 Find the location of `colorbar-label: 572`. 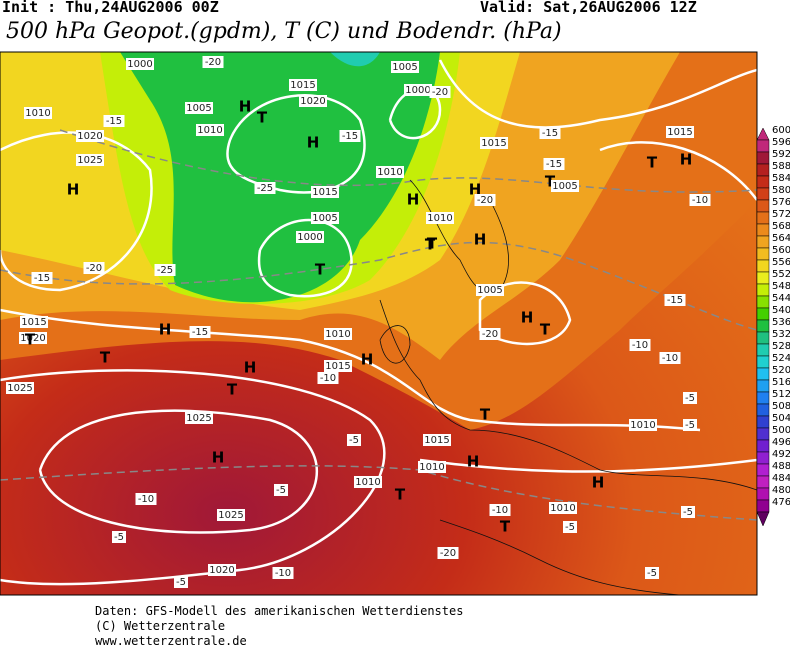

colorbar-label: 572 is located at coordinates (781, 214).